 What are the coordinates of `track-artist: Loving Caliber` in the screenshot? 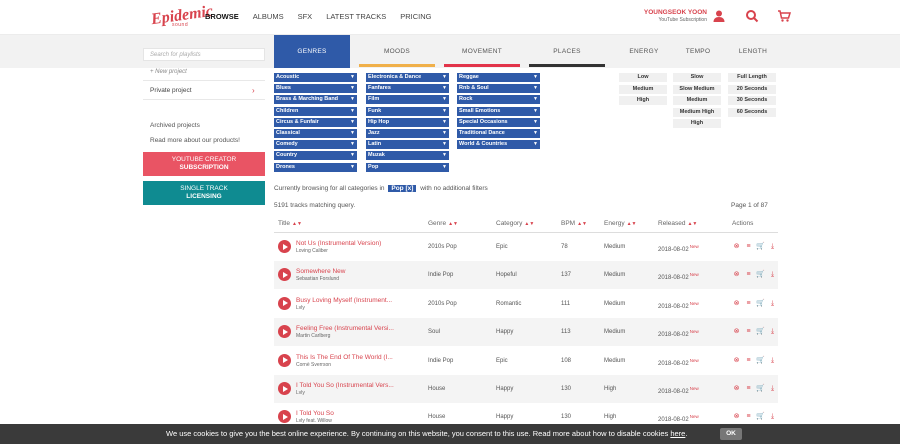 It's located at (312, 251).